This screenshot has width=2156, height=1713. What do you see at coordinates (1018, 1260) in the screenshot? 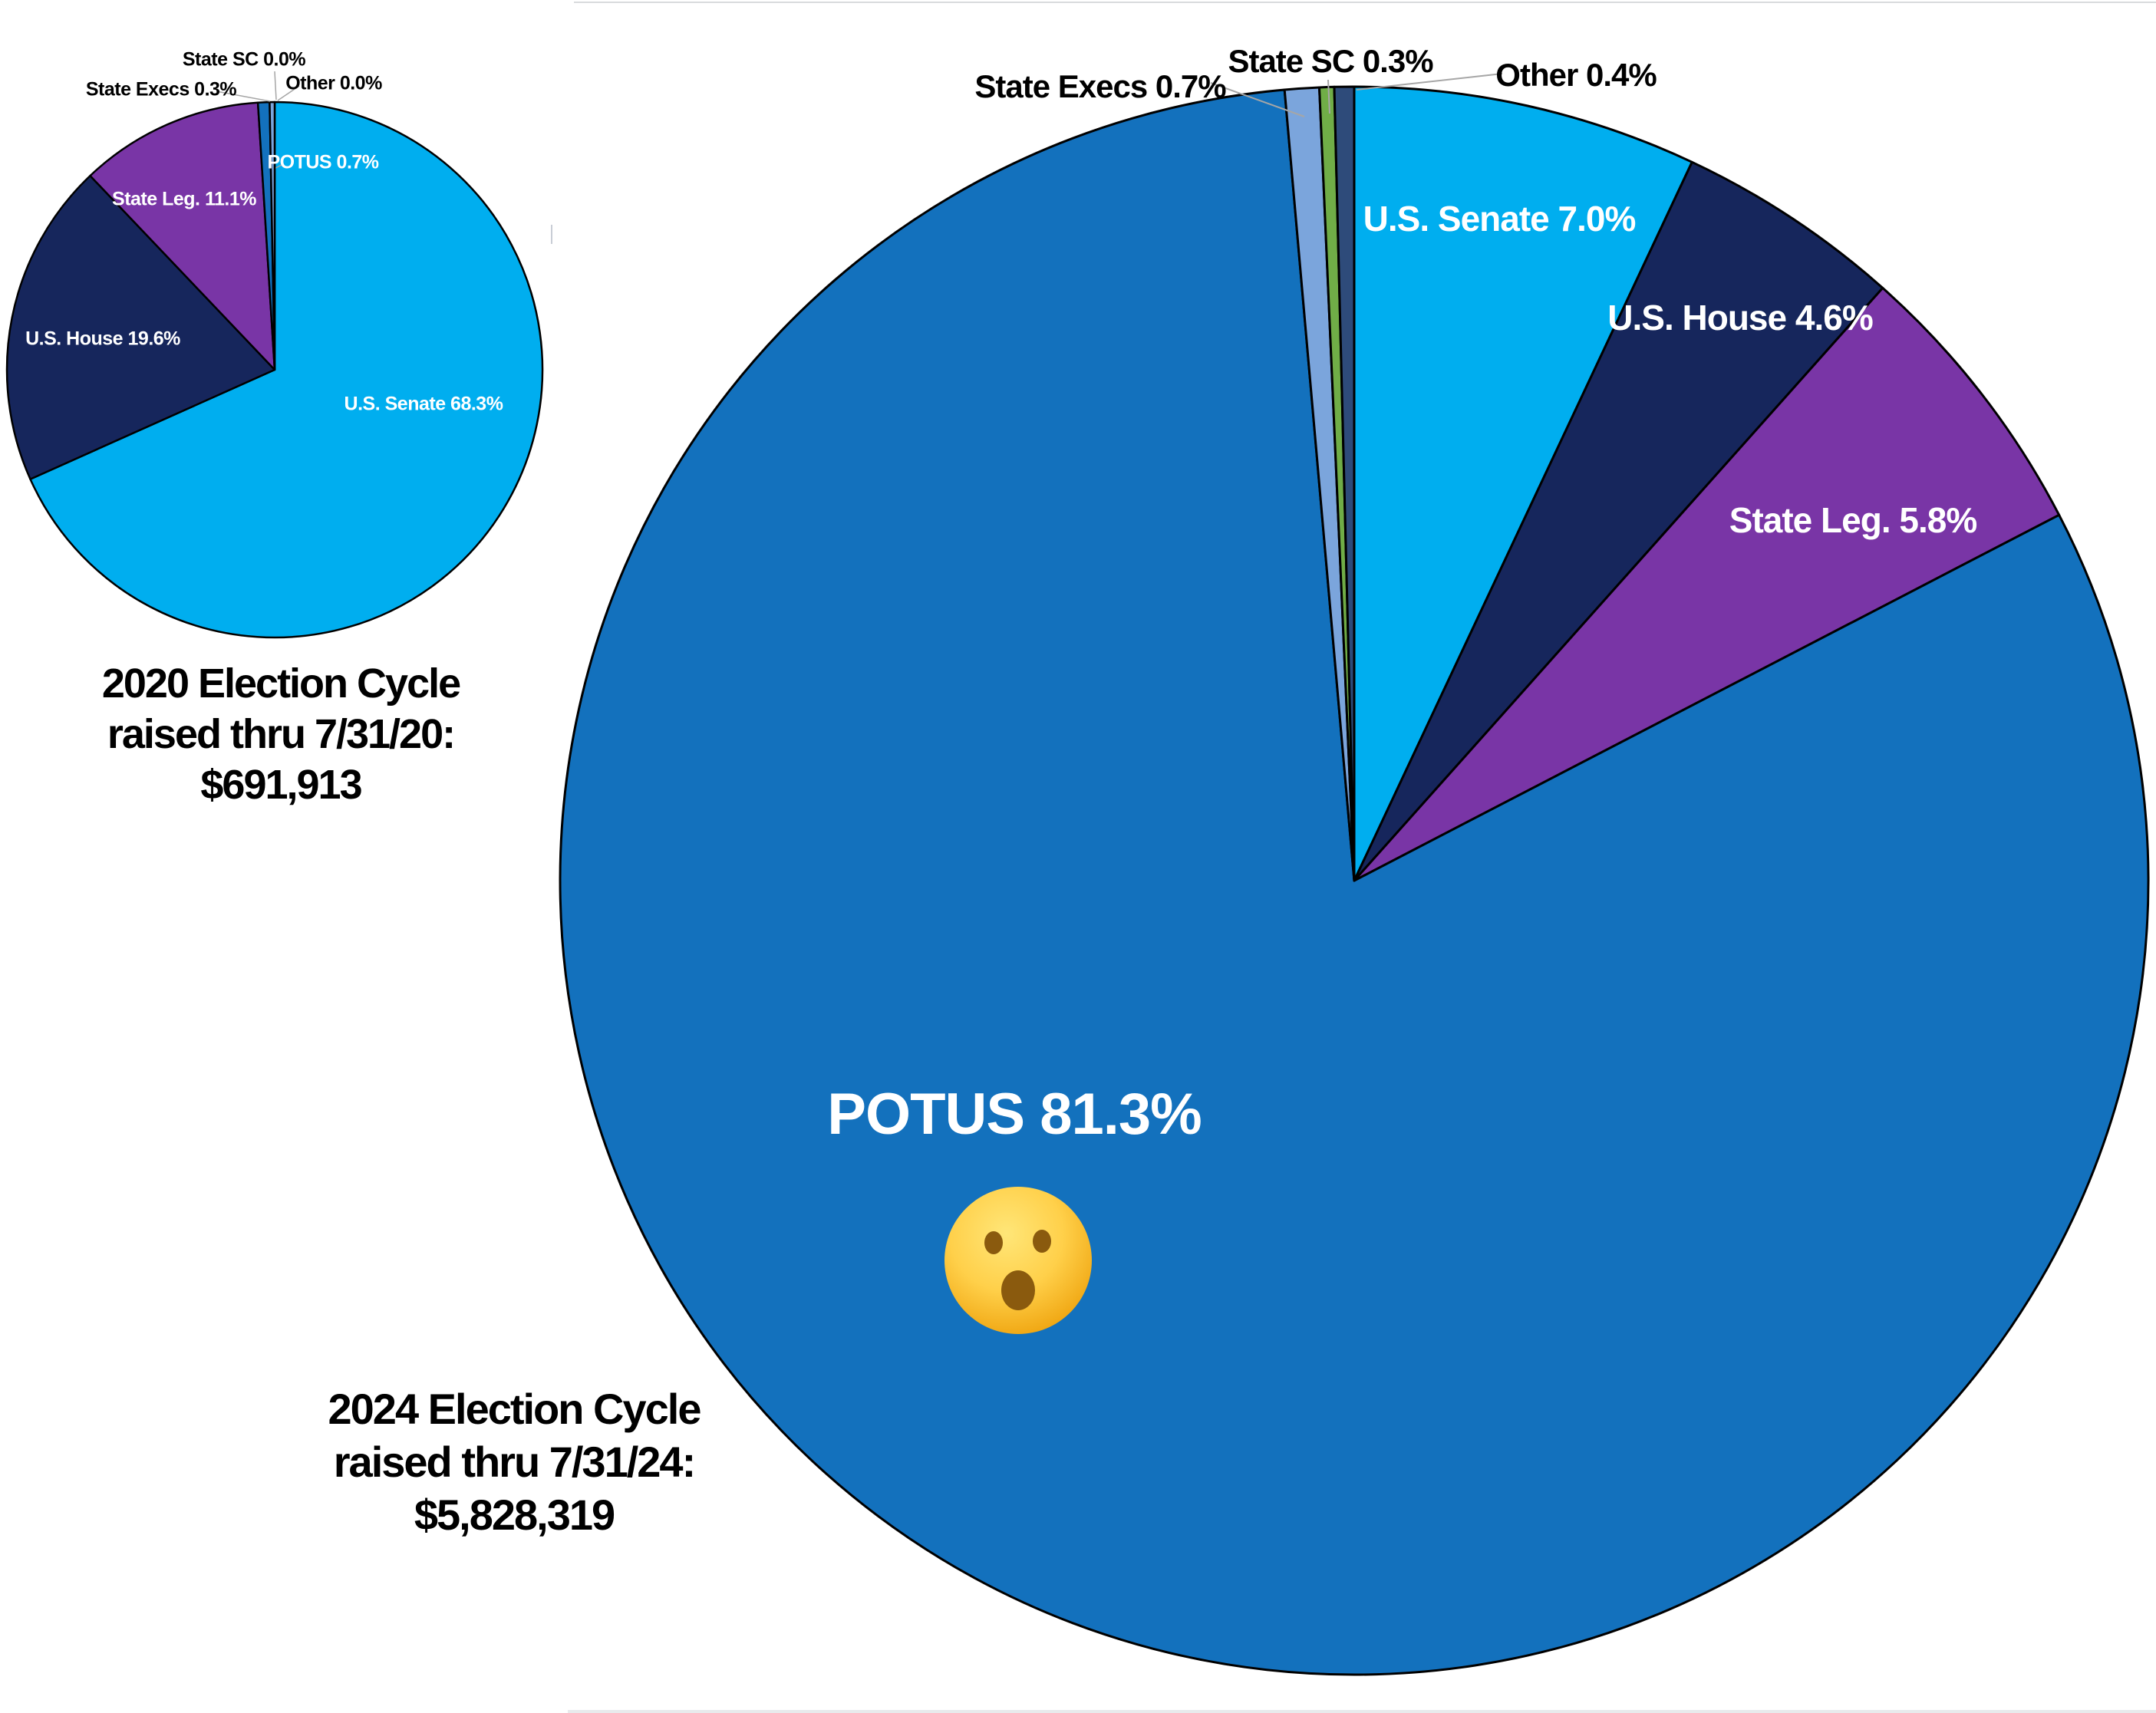
I see `face-with-open-mouth-emoji-icon` at bounding box center [1018, 1260].